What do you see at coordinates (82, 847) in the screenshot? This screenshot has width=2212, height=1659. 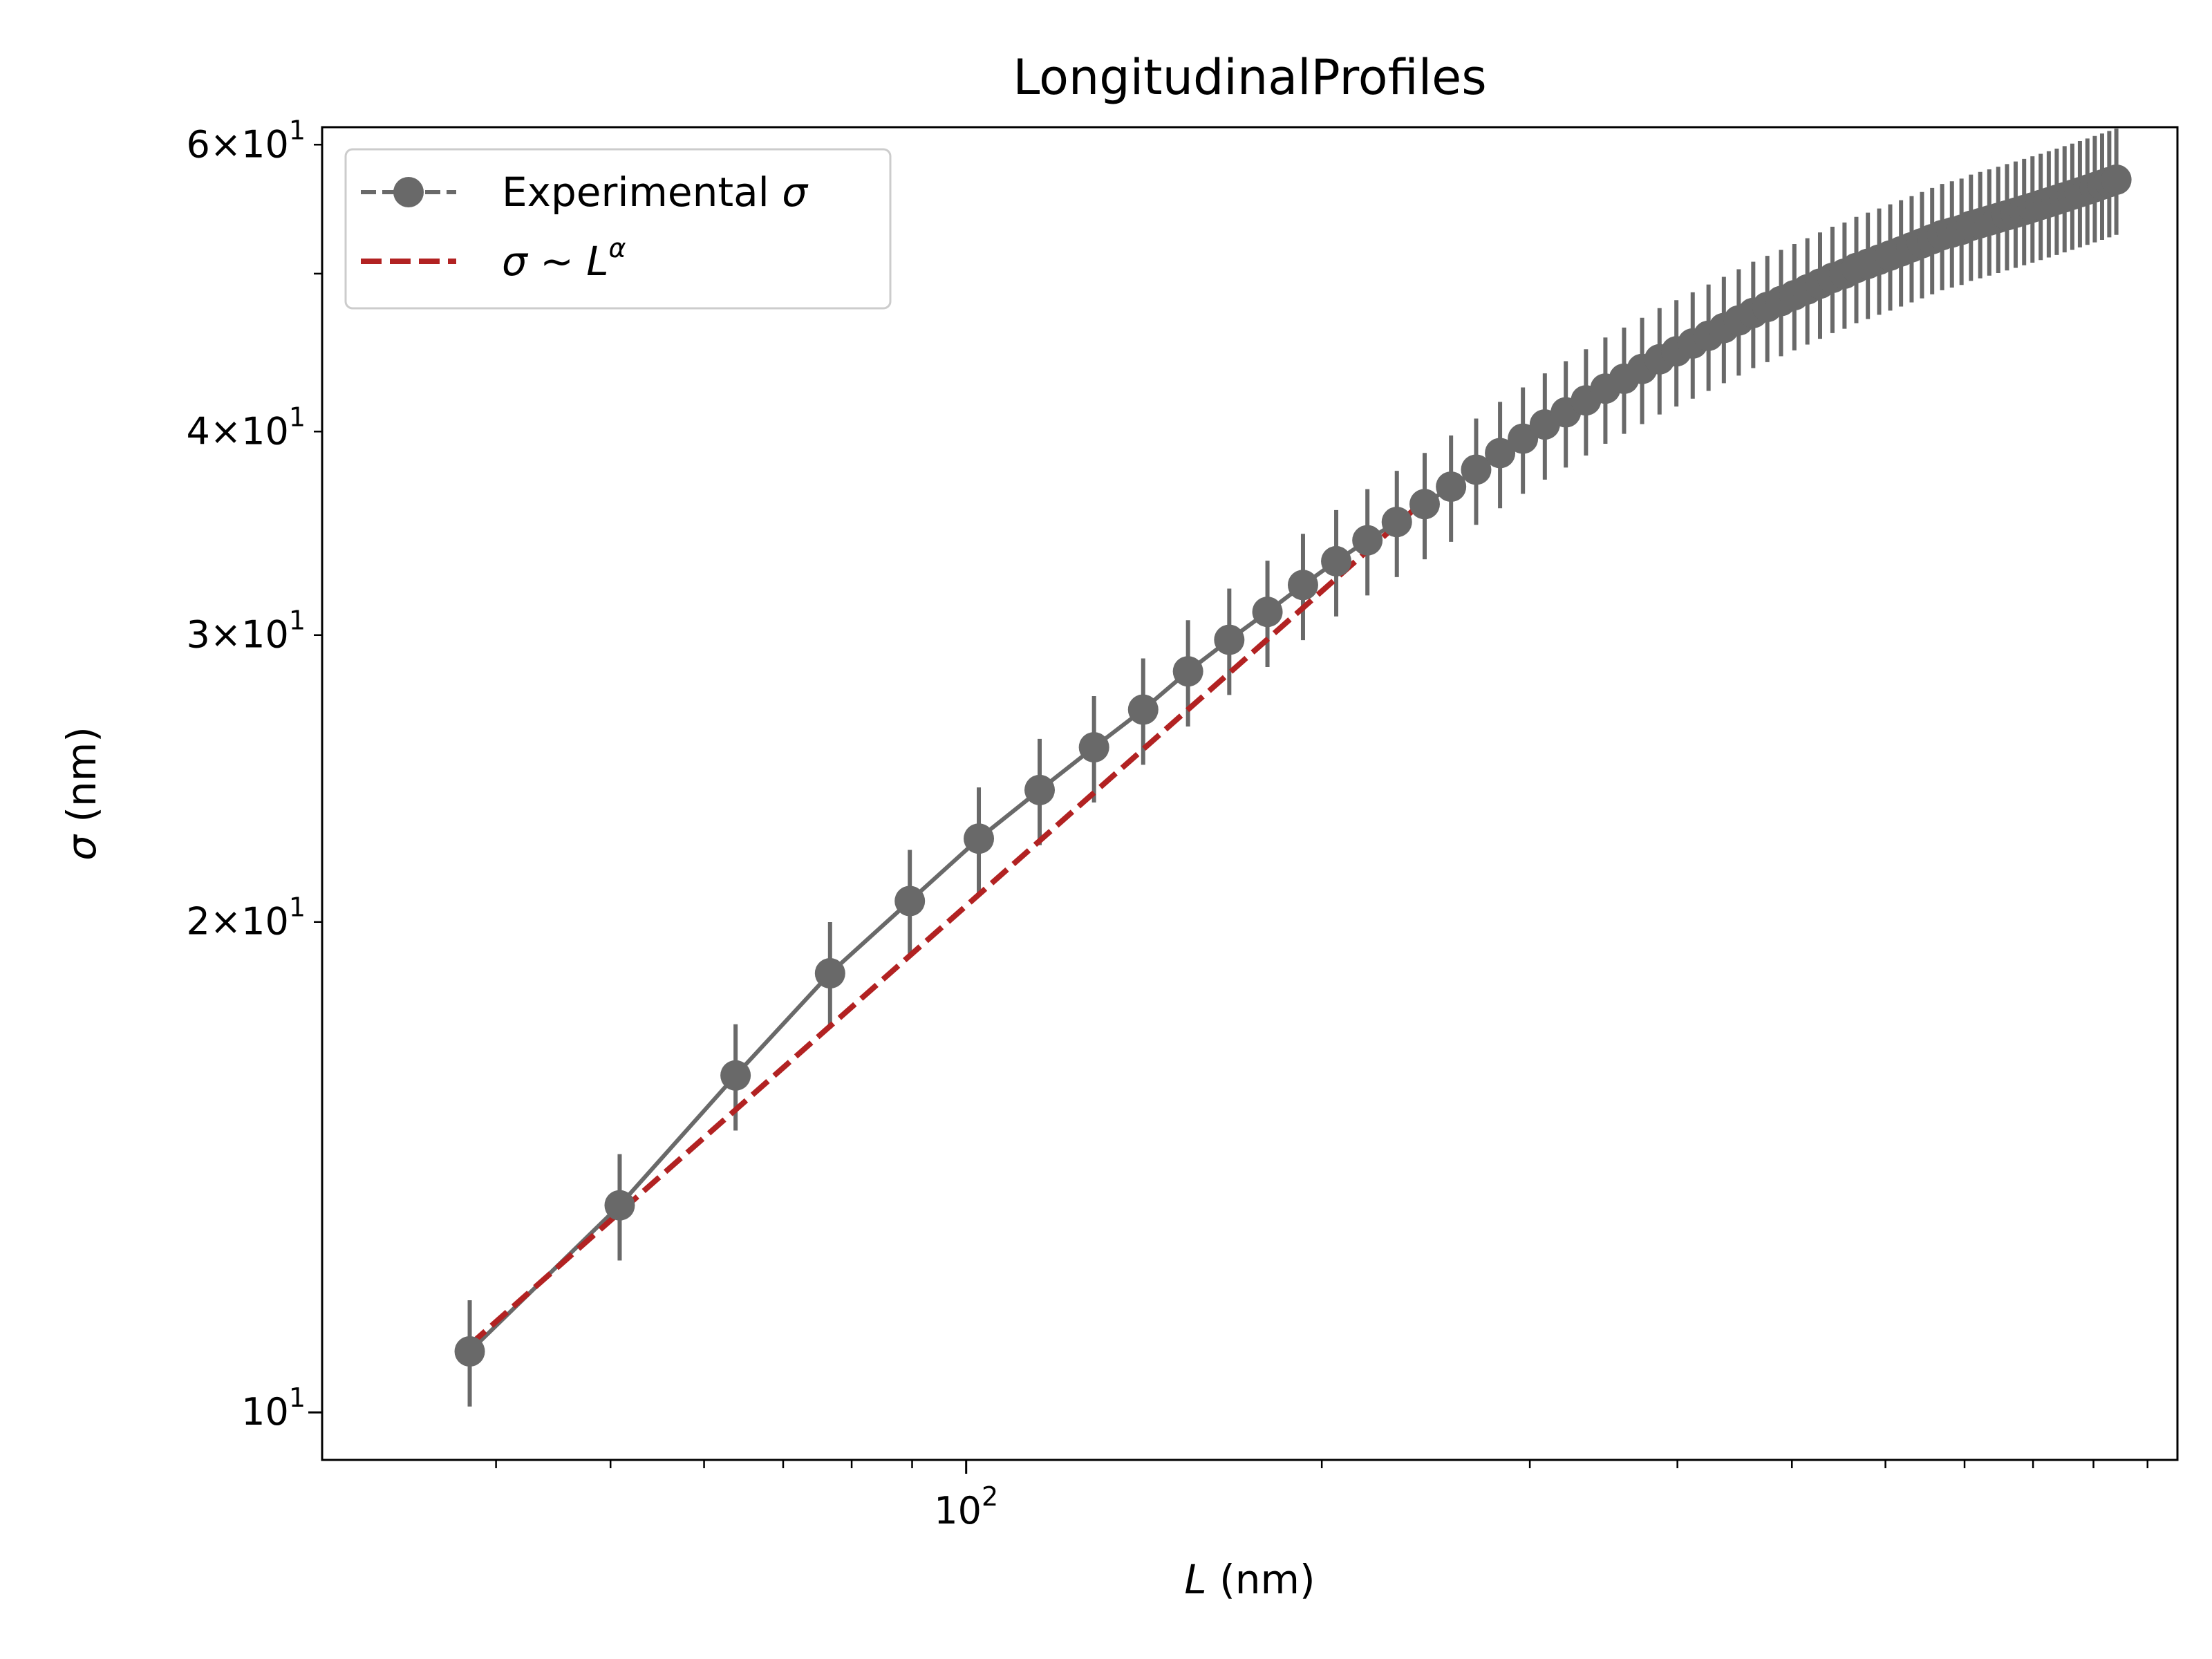 I see `y-axis-label-var: σ` at bounding box center [82, 847].